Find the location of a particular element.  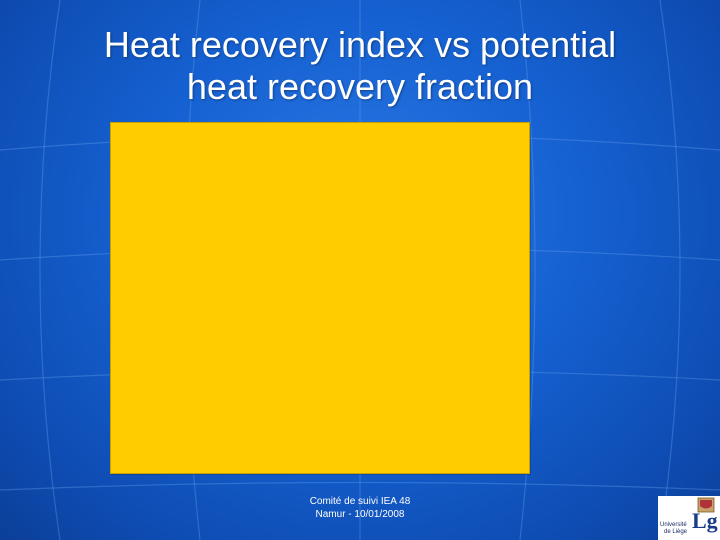

logo-text-line1: Université is located at coordinates (673, 525).